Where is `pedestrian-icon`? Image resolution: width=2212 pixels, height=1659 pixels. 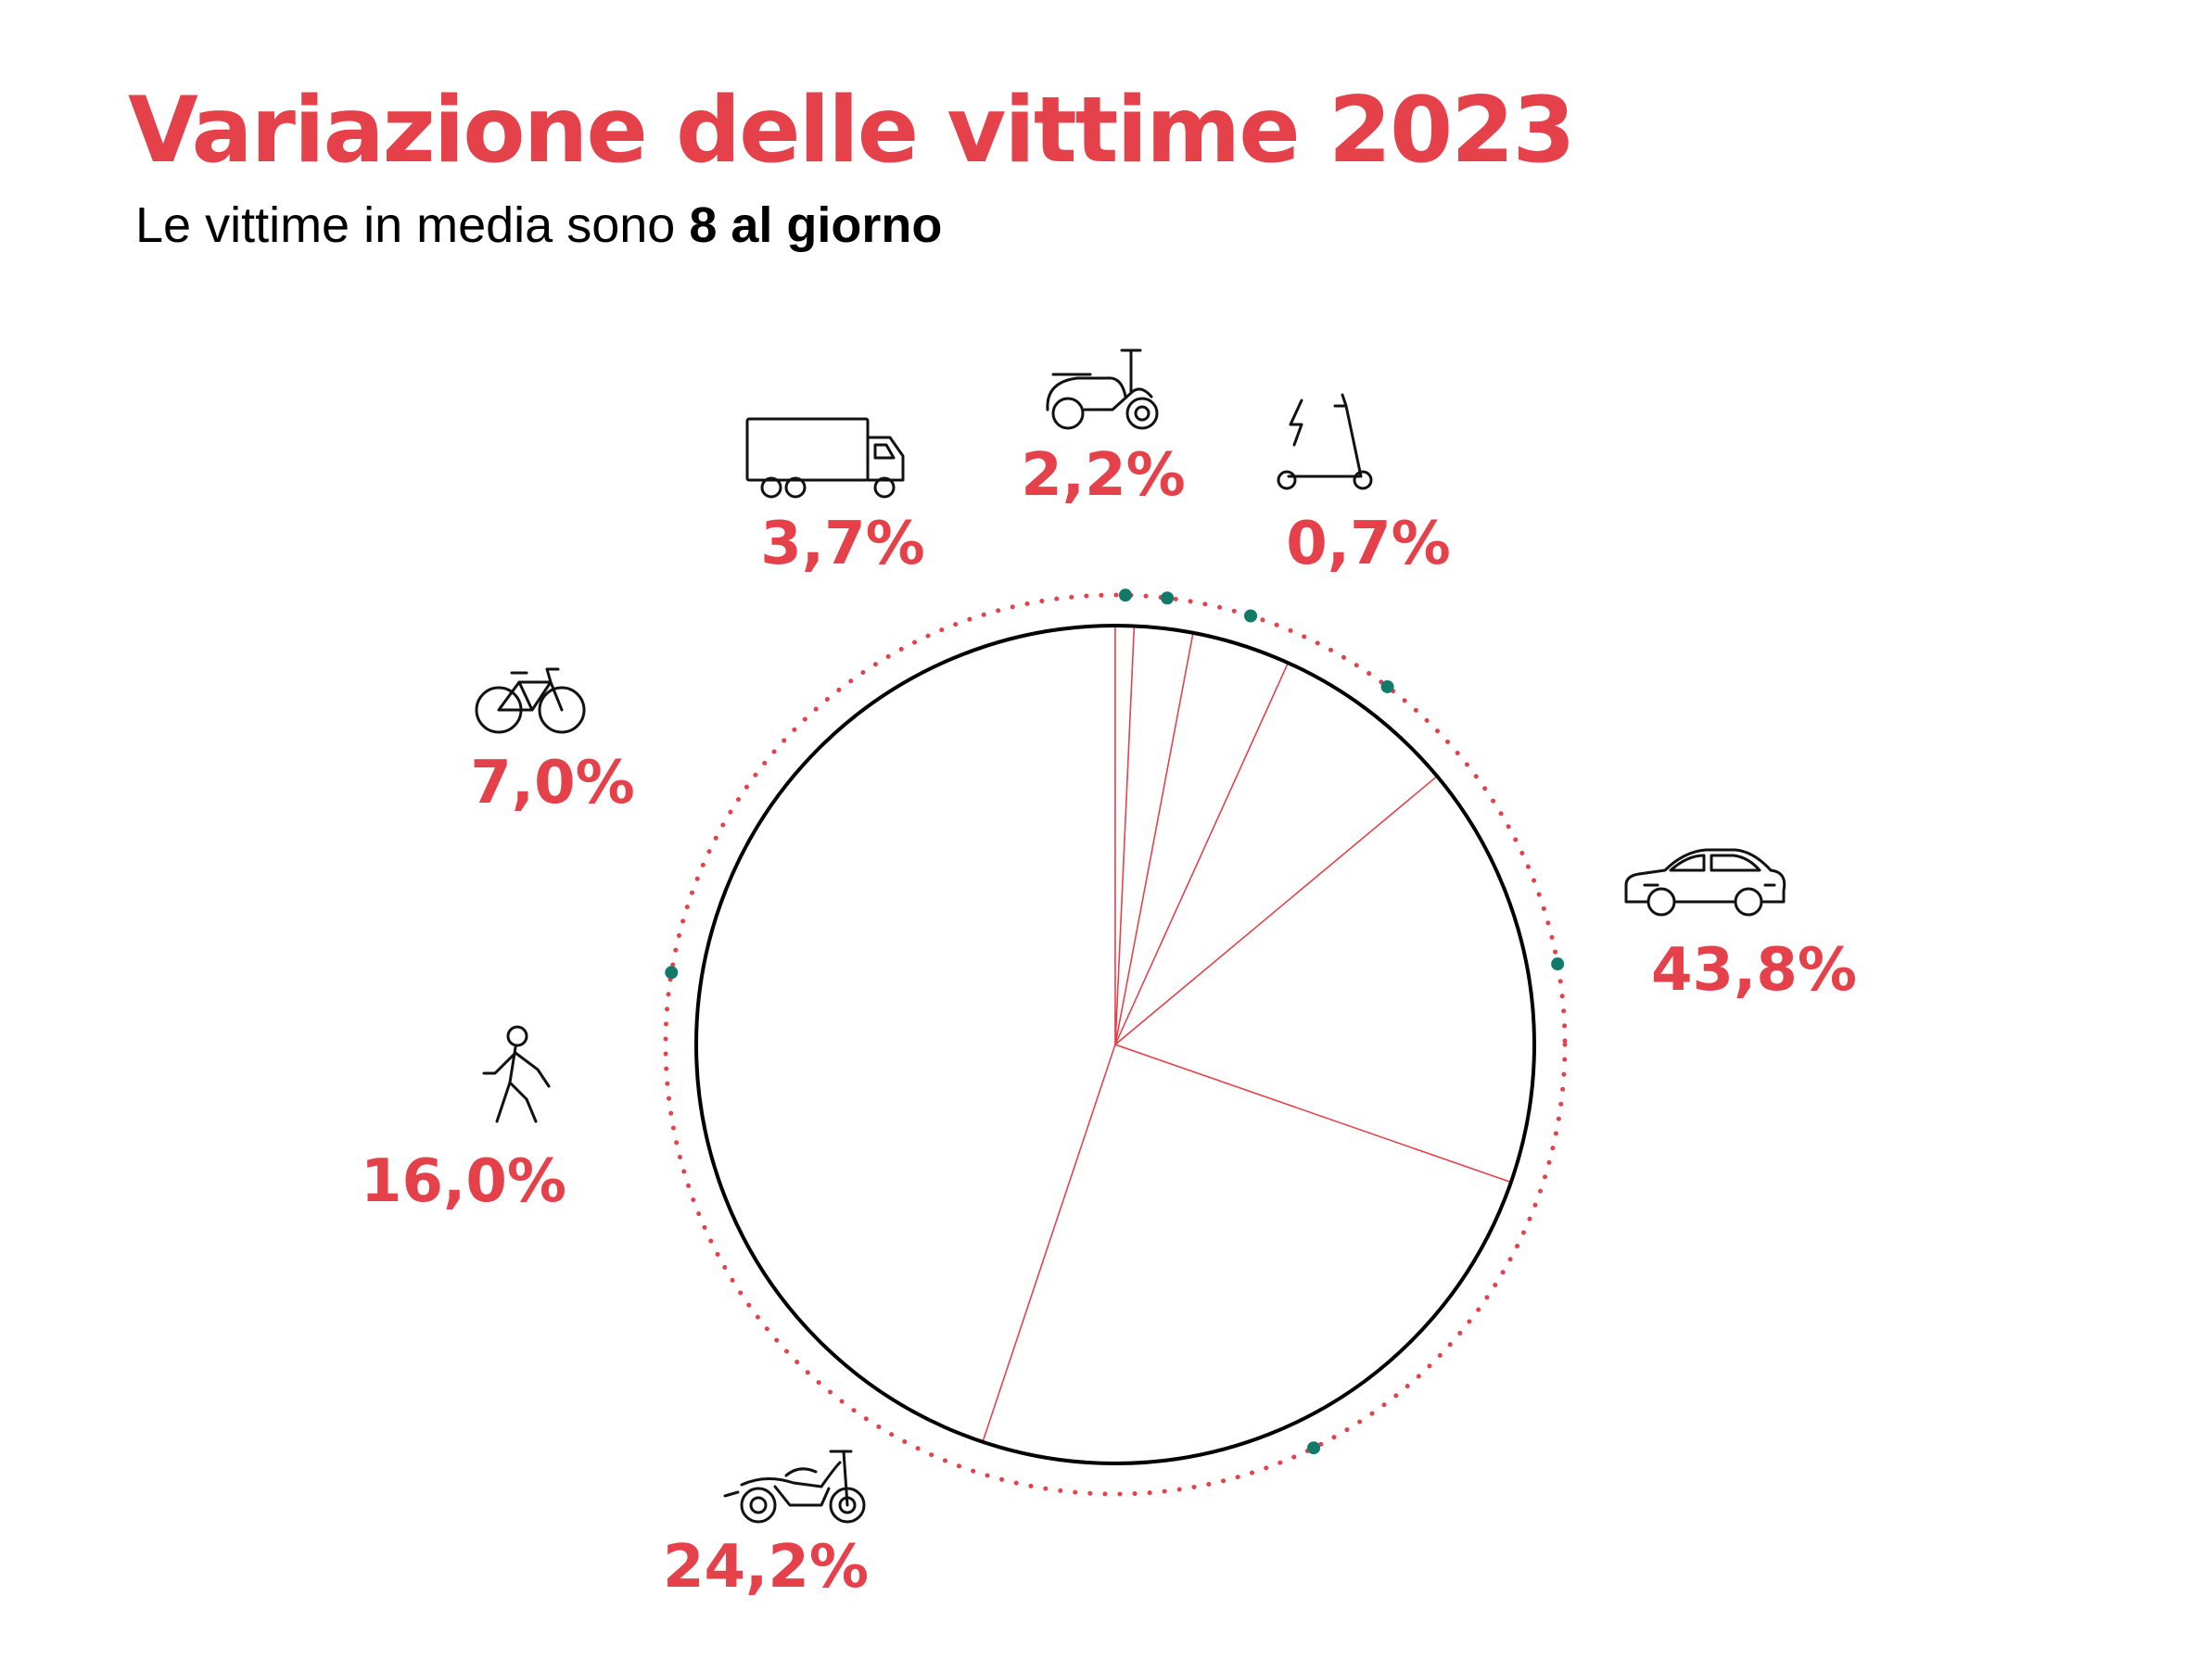
pedestrian-icon is located at coordinates (516, 1074).